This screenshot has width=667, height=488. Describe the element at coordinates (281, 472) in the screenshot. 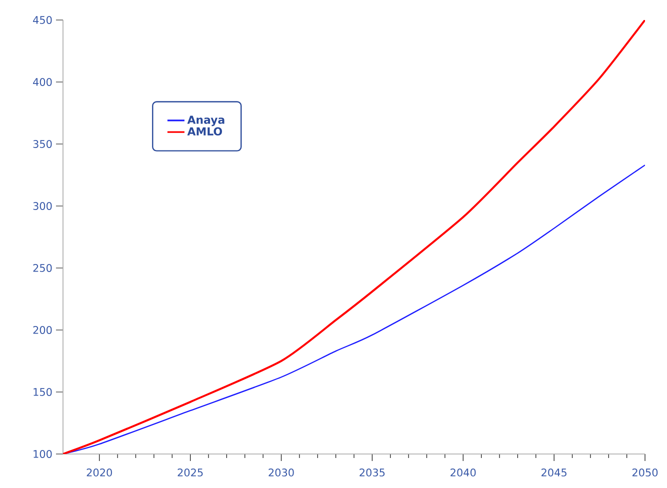

I see `x-tick-label: 2030` at that location.